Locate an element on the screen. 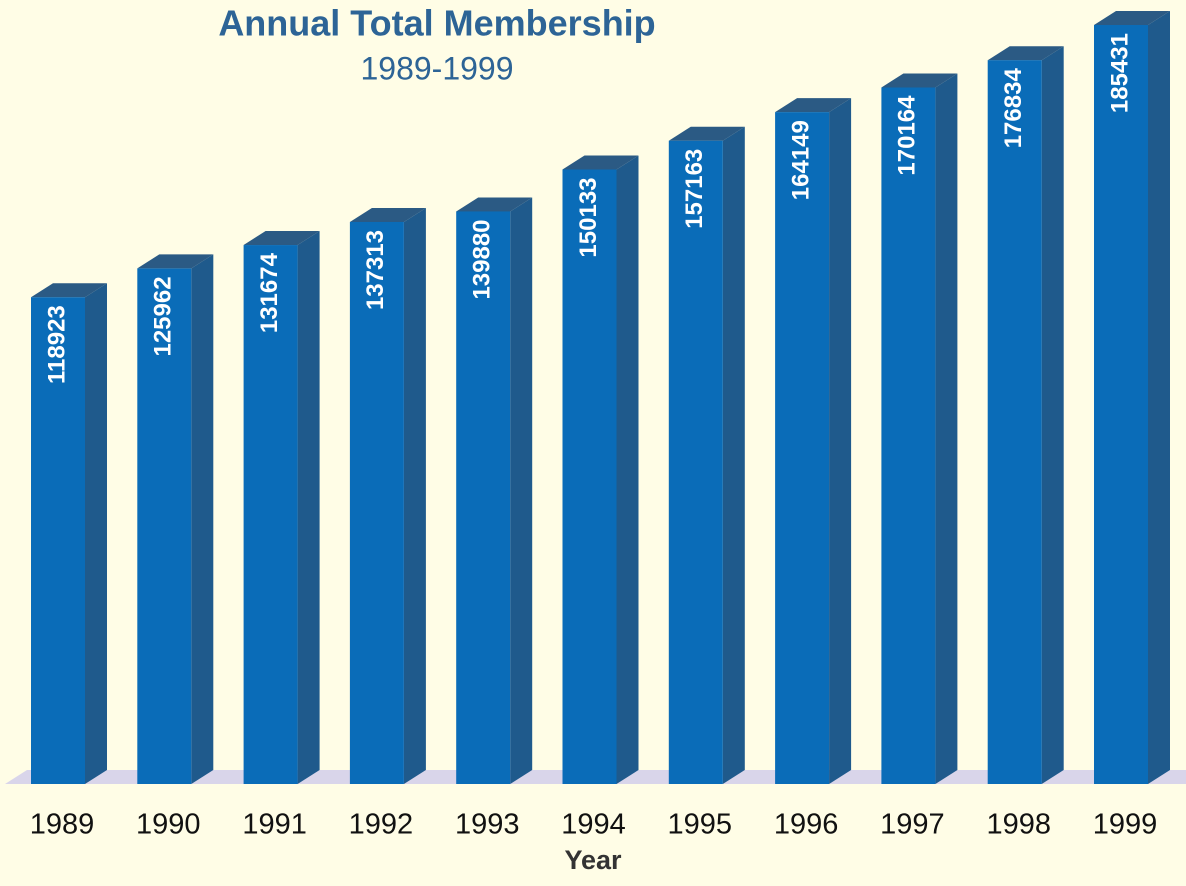 This screenshot has height=886, width=1186. chart-subtitle: 1989-1999 is located at coordinates (436, 68).